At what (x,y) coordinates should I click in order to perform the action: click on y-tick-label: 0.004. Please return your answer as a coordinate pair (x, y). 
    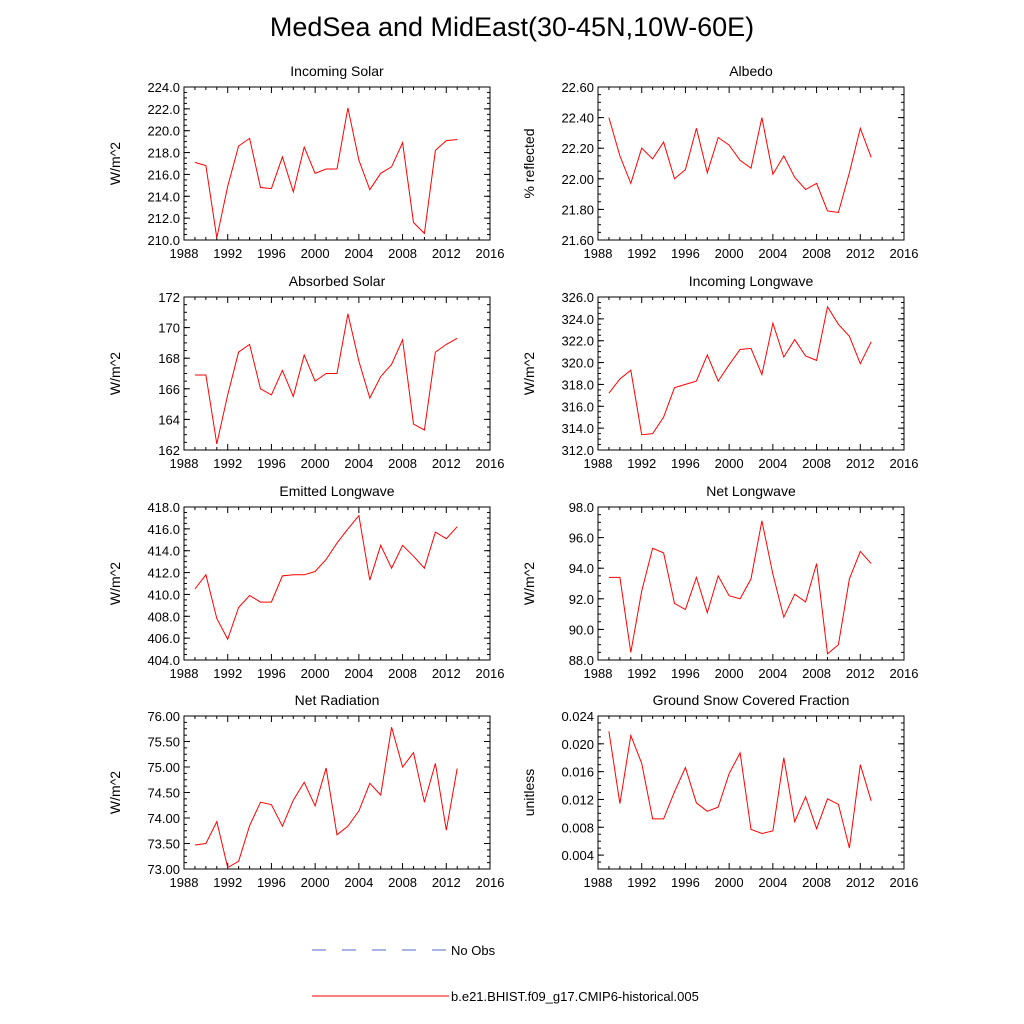
    Looking at the image, I should click on (577, 855).